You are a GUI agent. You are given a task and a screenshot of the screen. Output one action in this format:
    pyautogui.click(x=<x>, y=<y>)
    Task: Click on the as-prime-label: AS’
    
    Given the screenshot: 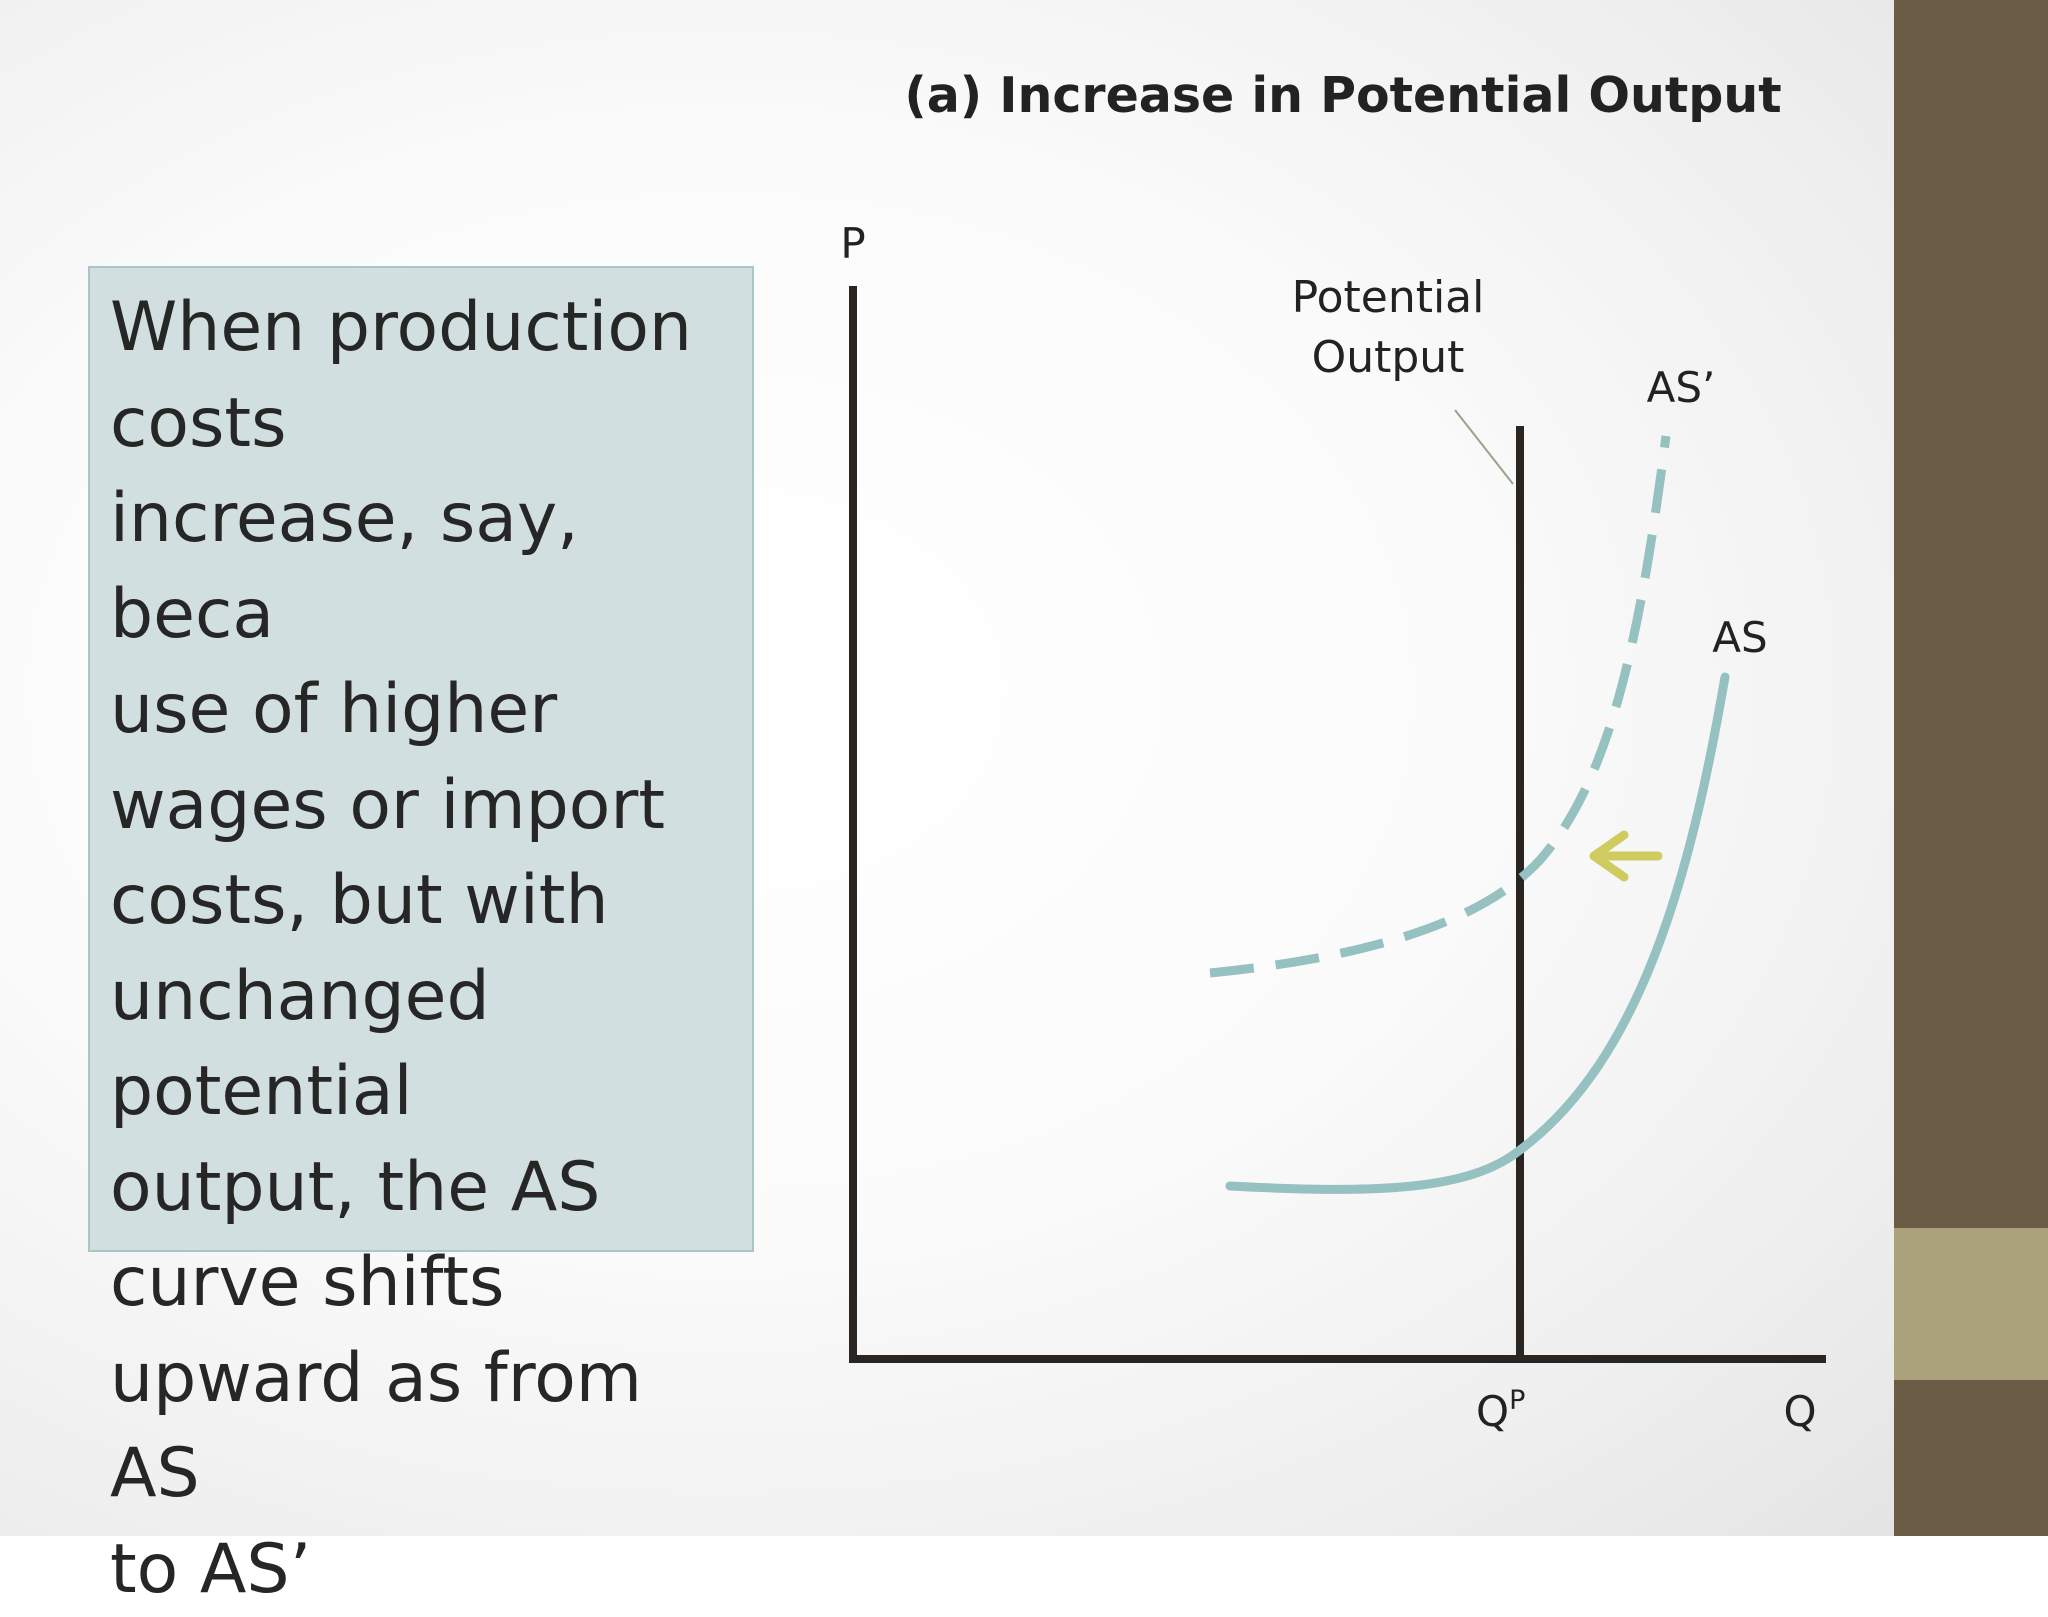 What is the action you would take?
    pyautogui.click(x=1681, y=387)
    